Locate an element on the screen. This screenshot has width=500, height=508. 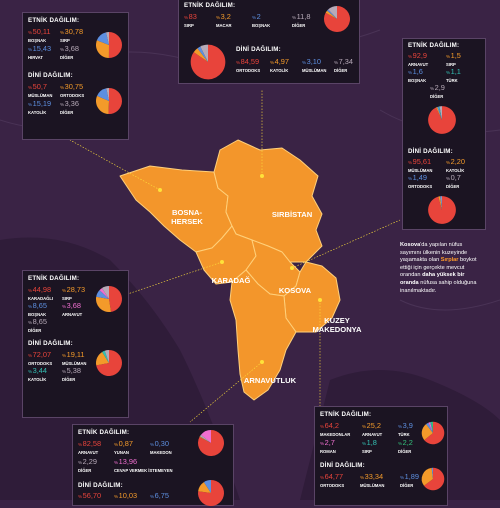
bosna-etnik-title: ETNİK DAĞILIM: is located at coordinates (54, 20).